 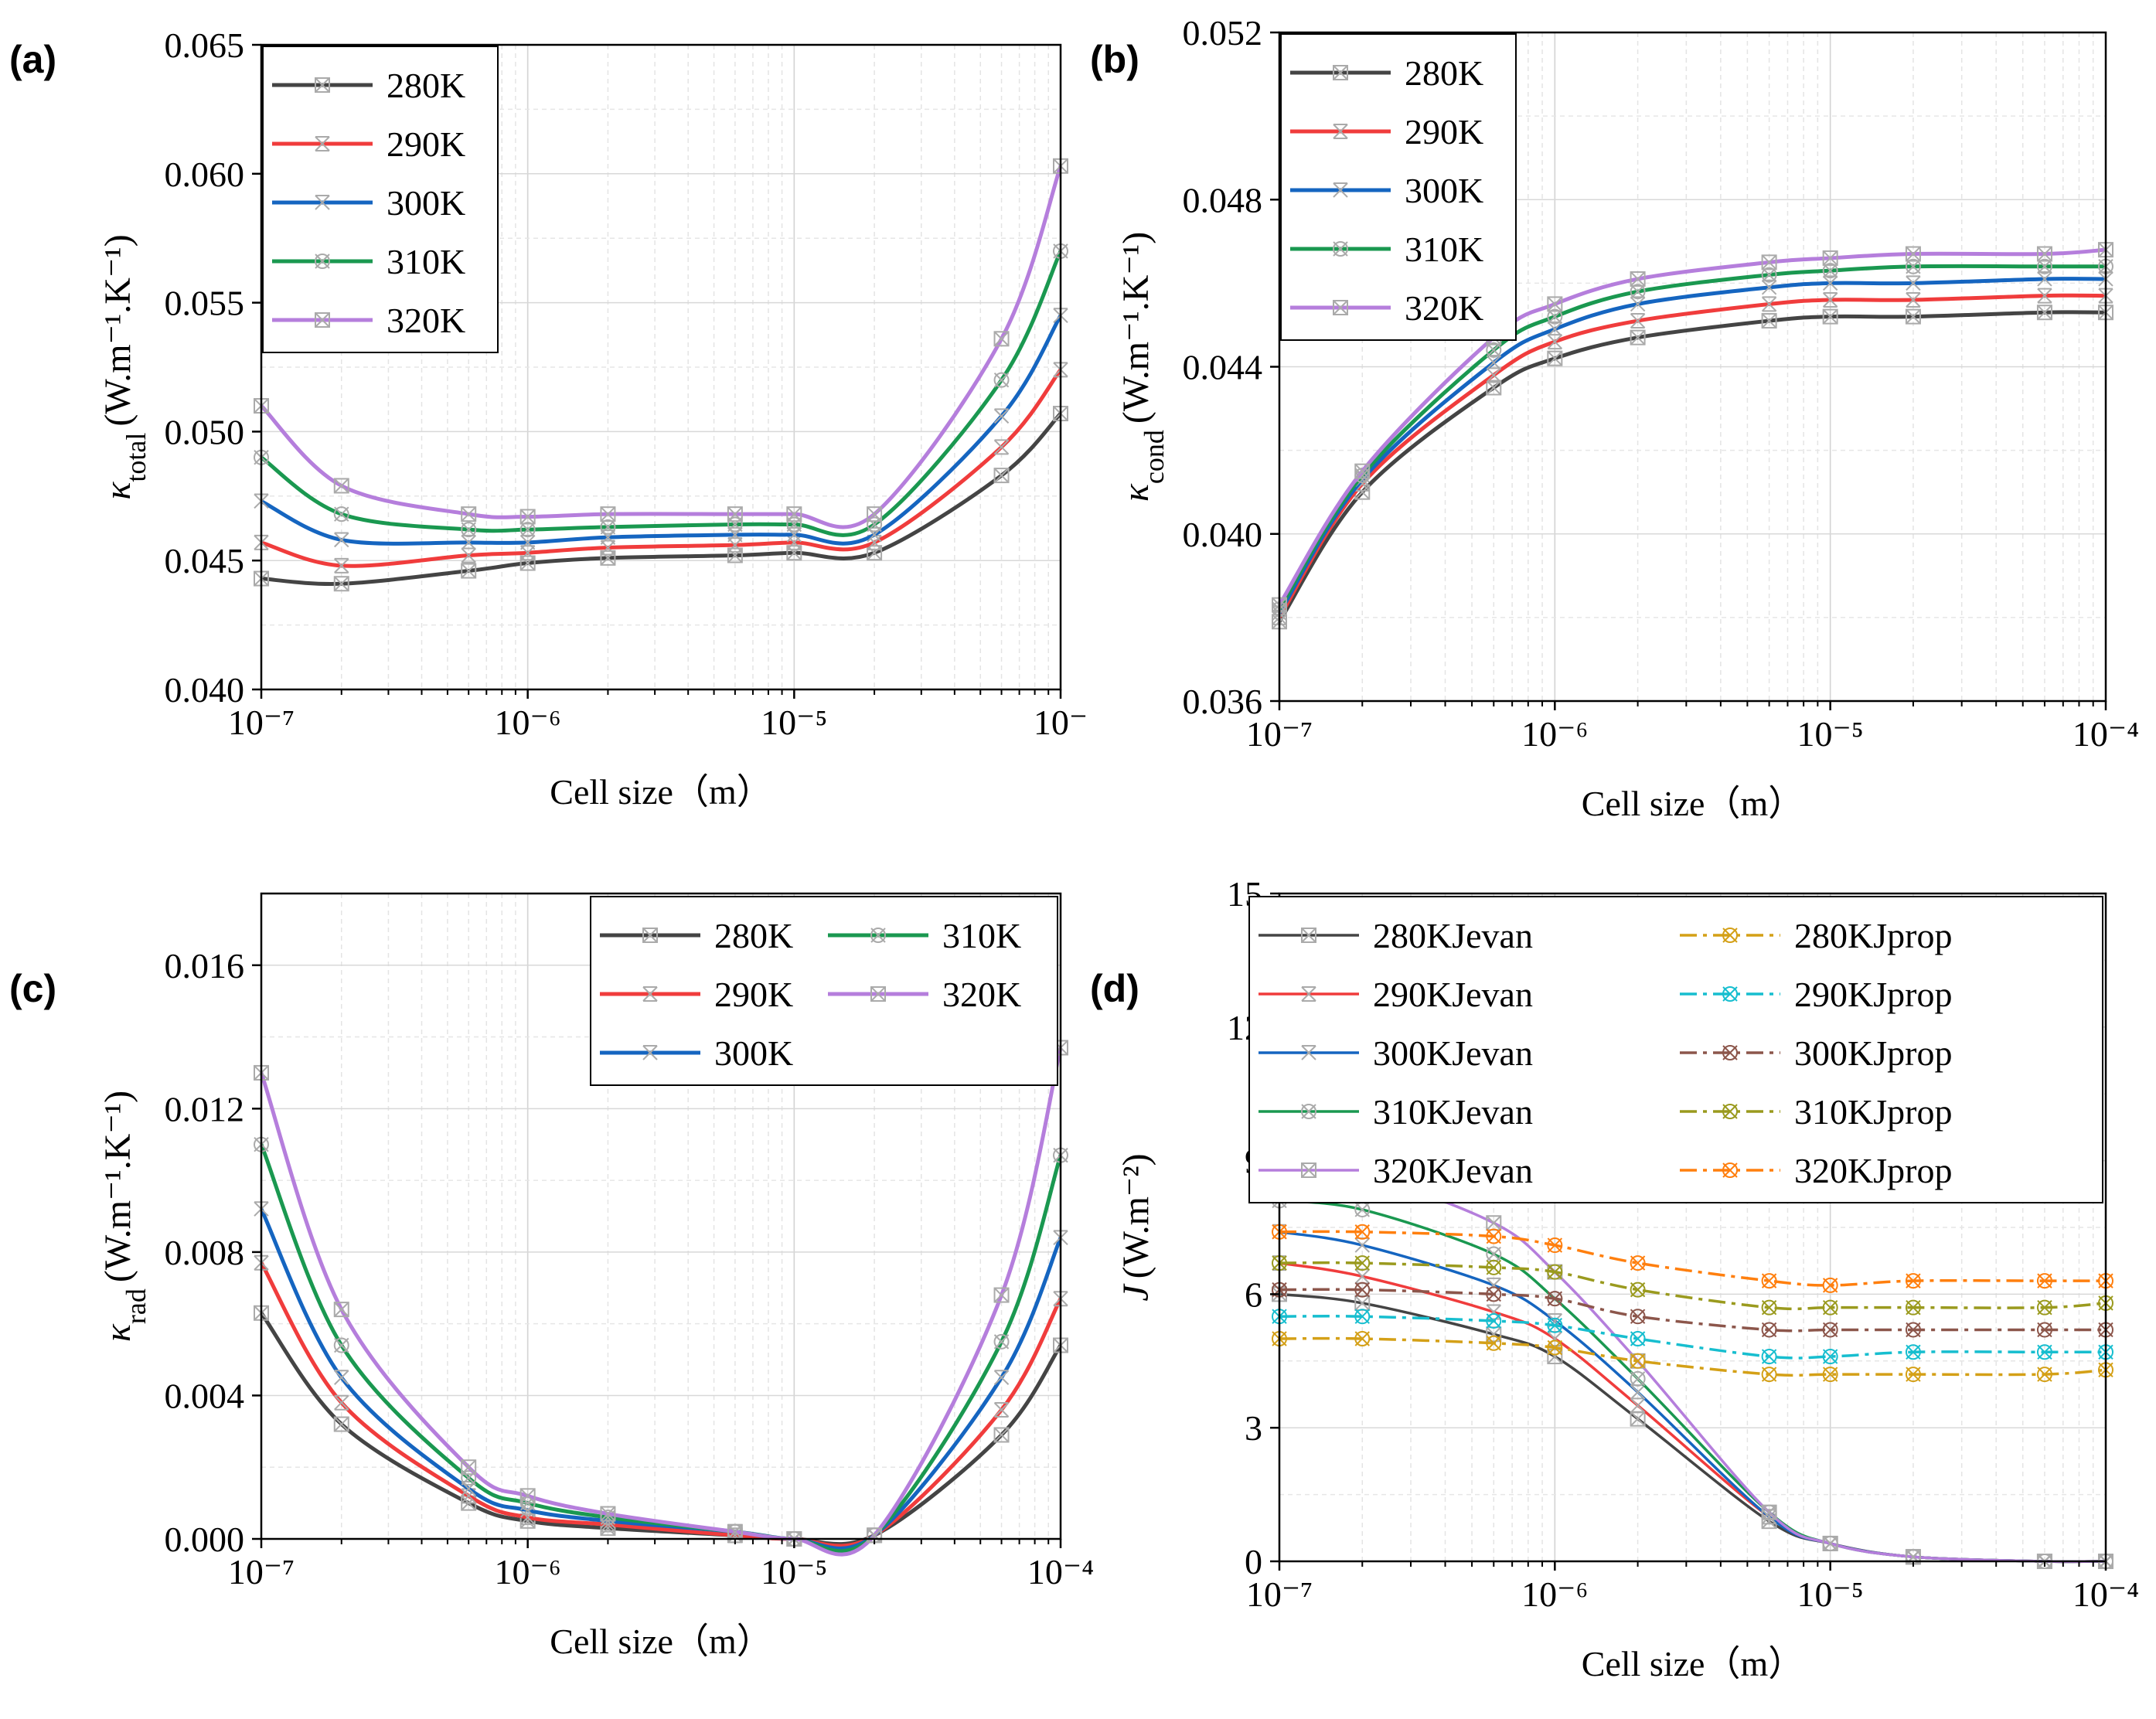 I want to click on y-axis-subscript: rad, so click(x=136, y=1306).